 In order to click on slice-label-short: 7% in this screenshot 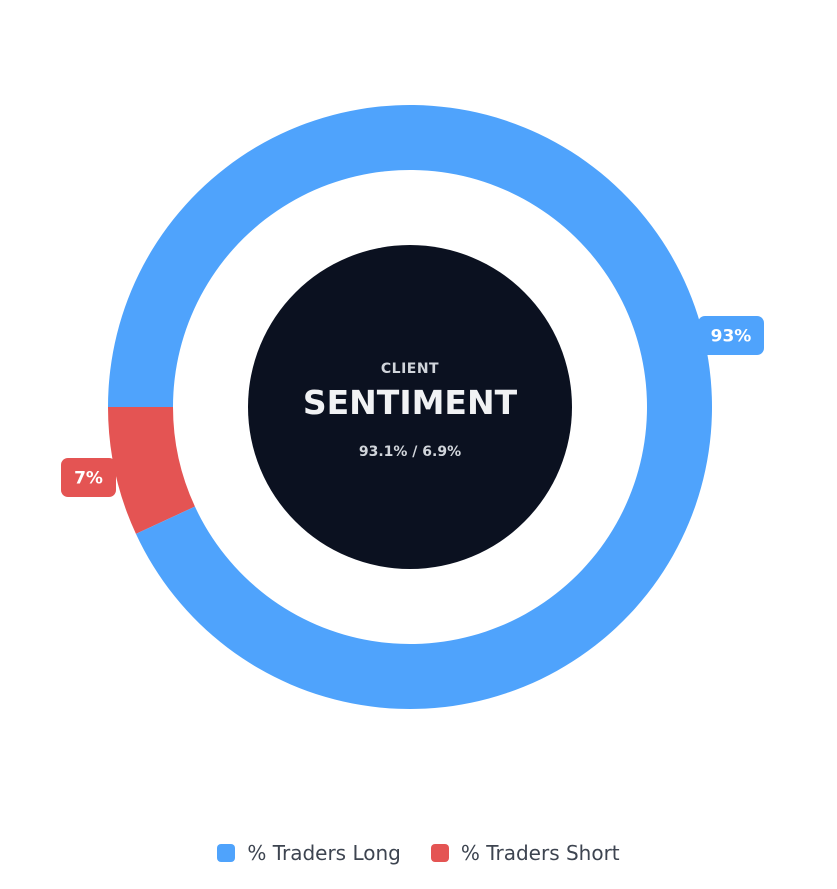, I will do `click(88, 479)`.